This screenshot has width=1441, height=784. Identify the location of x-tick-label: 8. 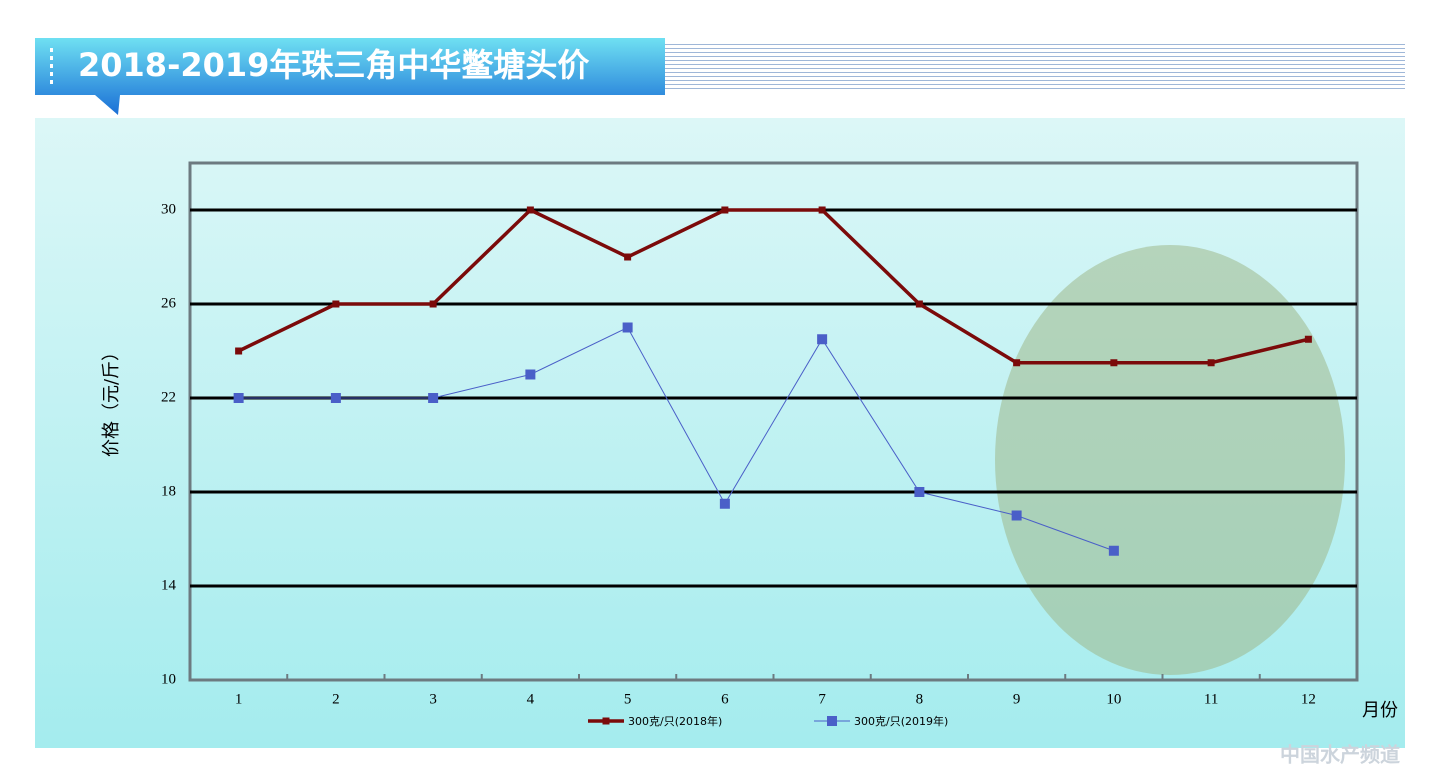
(920, 699).